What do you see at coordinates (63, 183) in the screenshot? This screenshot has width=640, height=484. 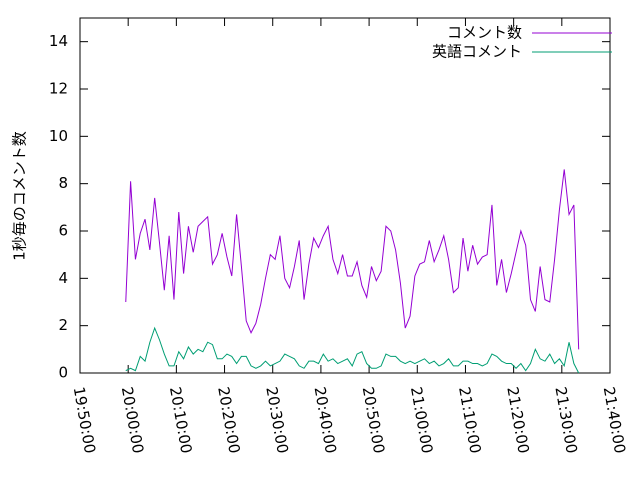 I see `y-tick-label: 8` at bounding box center [63, 183].